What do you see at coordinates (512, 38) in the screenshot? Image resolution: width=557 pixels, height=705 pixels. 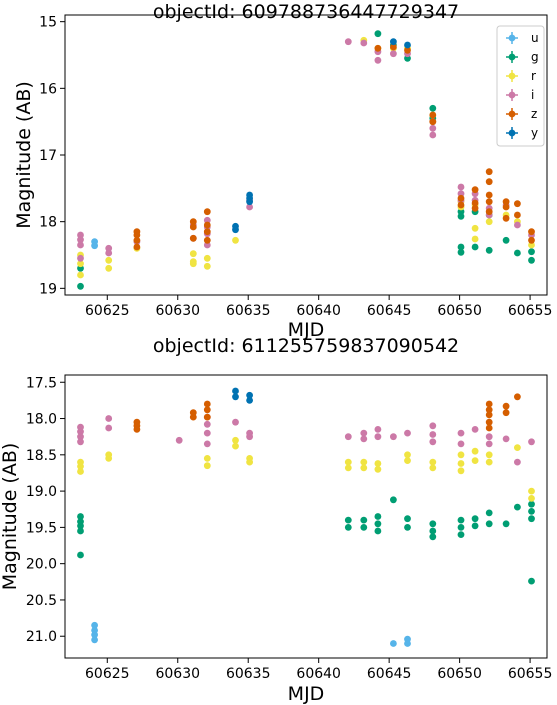 I see `chart-0-legend-marker-u` at bounding box center [512, 38].